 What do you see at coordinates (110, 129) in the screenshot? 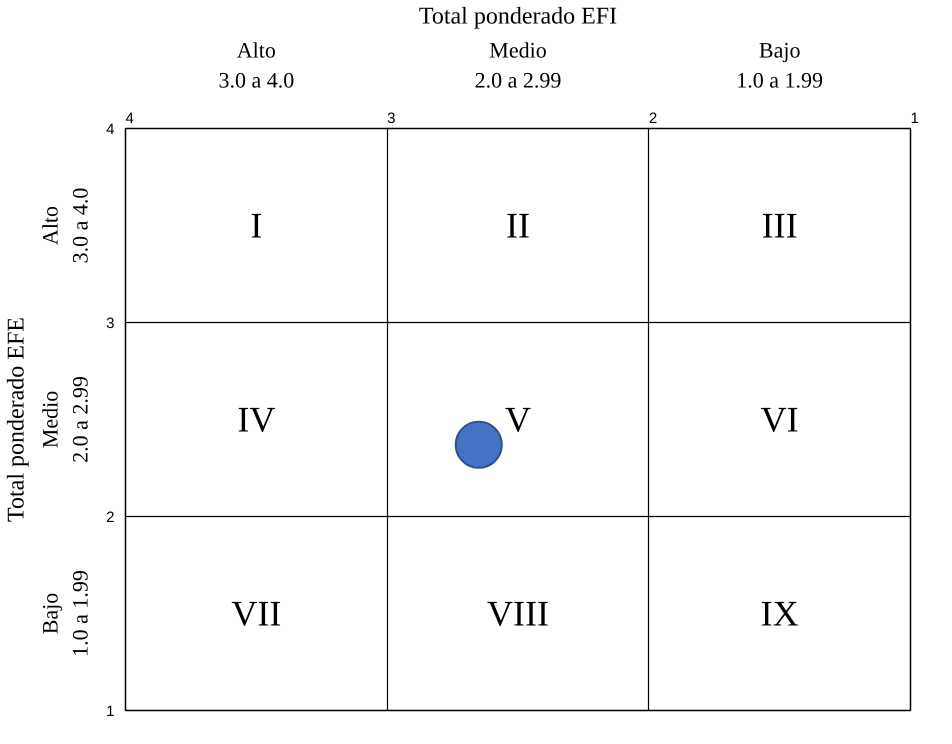
I see `y-tick-label: 4` at bounding box center [110, 129].